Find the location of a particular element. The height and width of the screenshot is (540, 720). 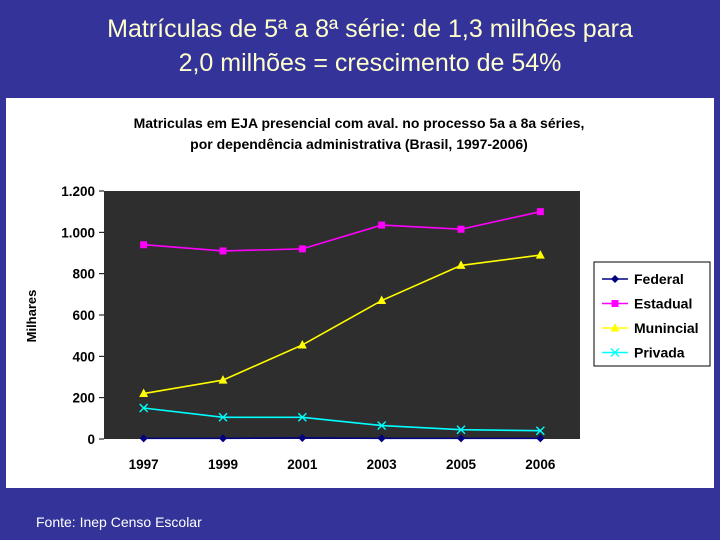

y-tick-label: 1.000 is located at coordinates (78, 232).